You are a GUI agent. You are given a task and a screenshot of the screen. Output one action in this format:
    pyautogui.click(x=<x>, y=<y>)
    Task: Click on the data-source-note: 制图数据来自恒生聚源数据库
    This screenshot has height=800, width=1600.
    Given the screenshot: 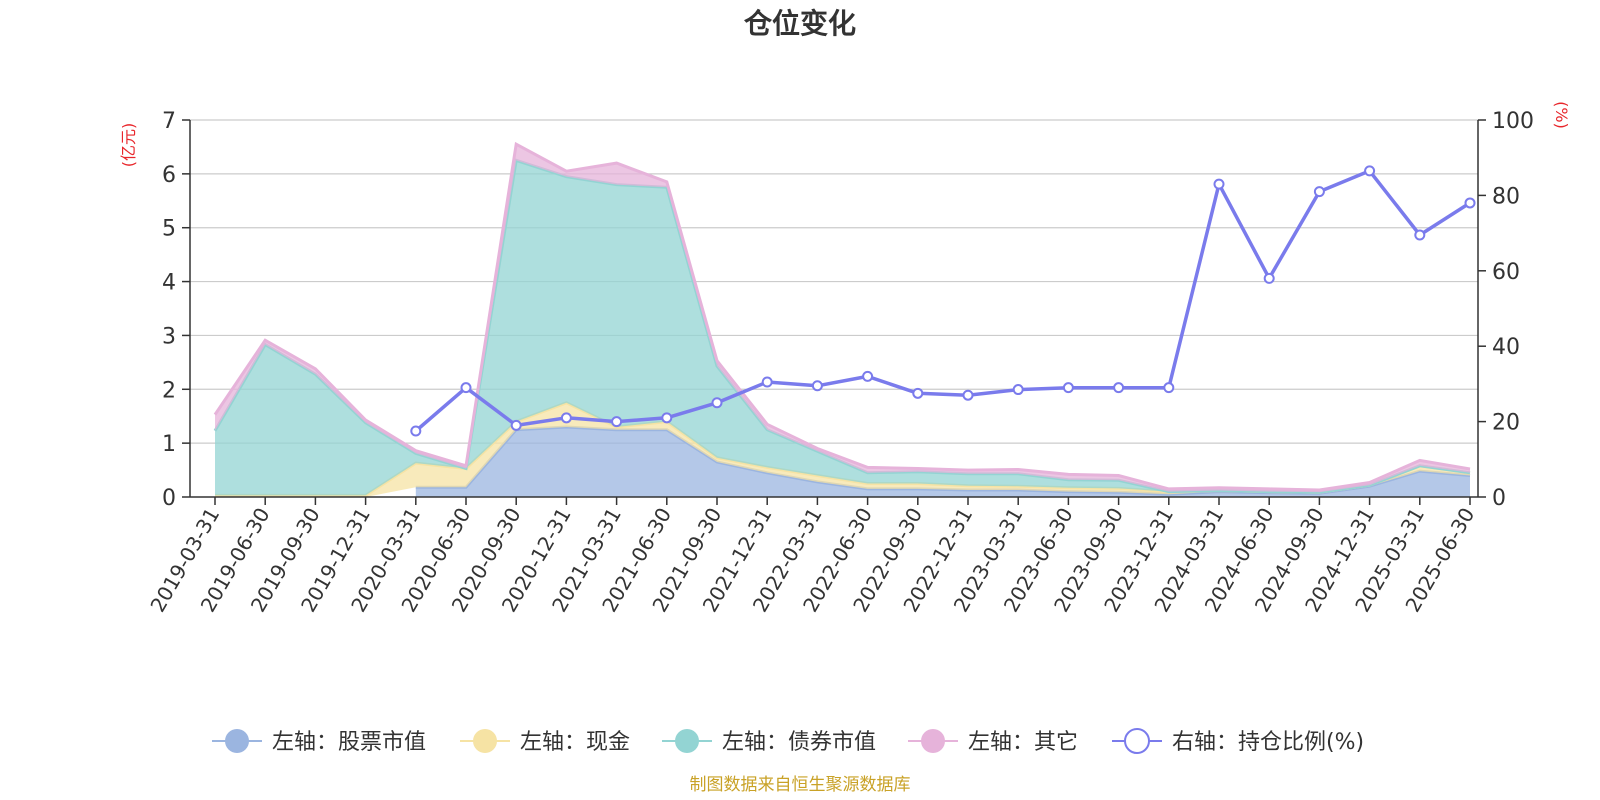 What is the action you would take?
    pyautogui.click(x=800, y=785)
    